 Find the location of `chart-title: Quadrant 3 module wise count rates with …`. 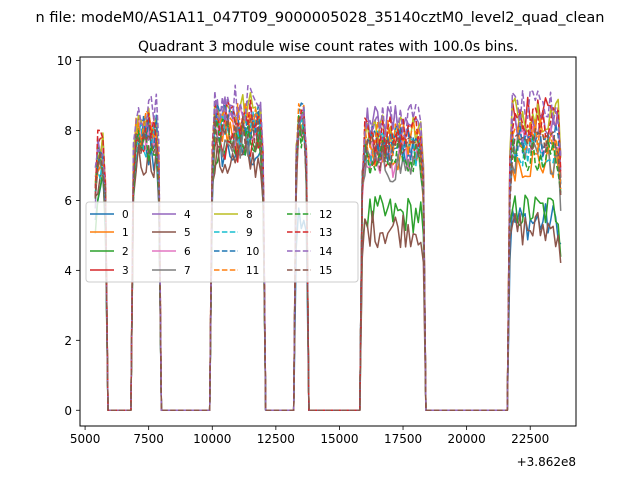

chart-title: Quadrant 3 module wise count rates with … is located at coordinates (328, 47).